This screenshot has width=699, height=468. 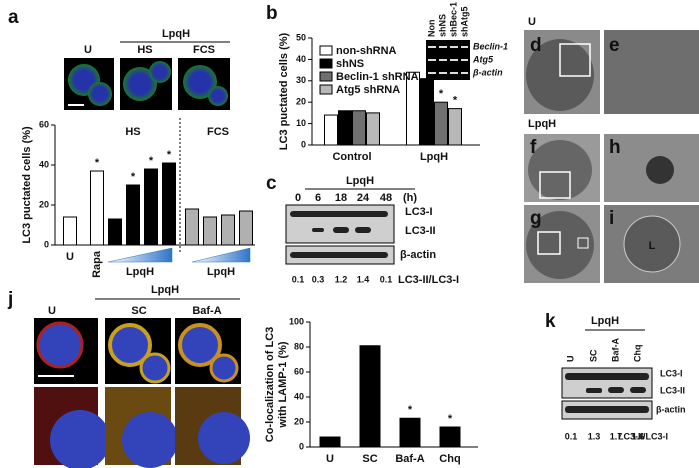 I want to click on group-label: HS, so click(x=132, y=132).